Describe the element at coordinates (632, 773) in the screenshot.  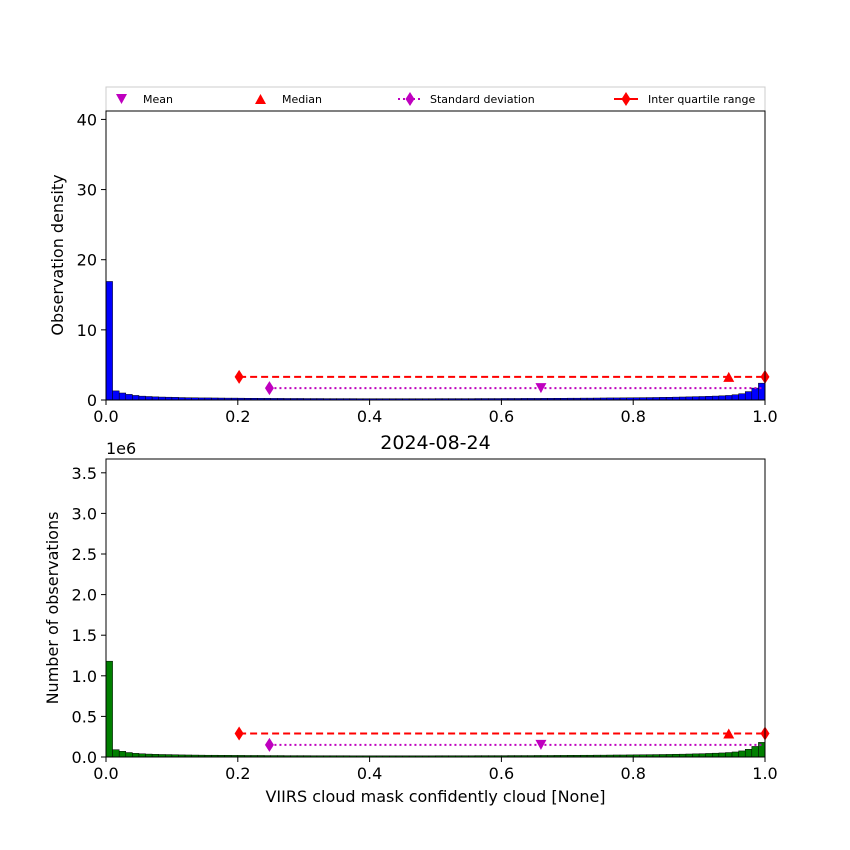
I see `bottom-x-tick-label: 0.8` at that location.